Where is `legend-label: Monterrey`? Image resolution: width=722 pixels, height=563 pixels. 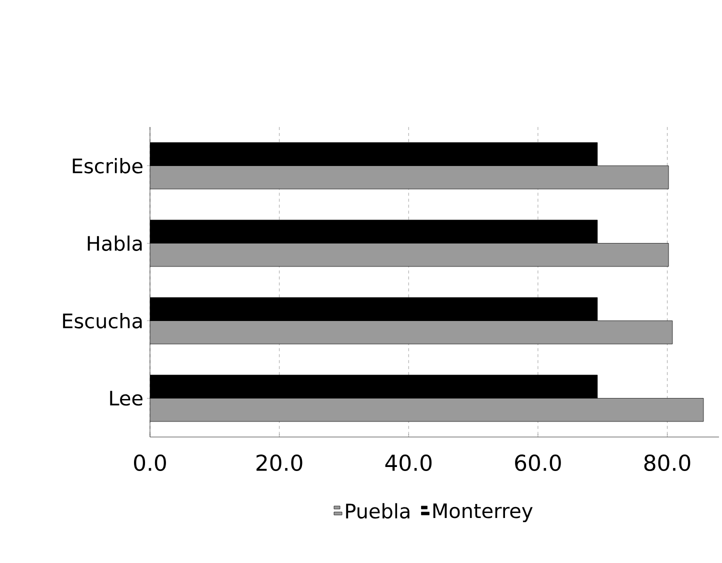
legend-label: Monterrey is located at coordinates (483, 513).